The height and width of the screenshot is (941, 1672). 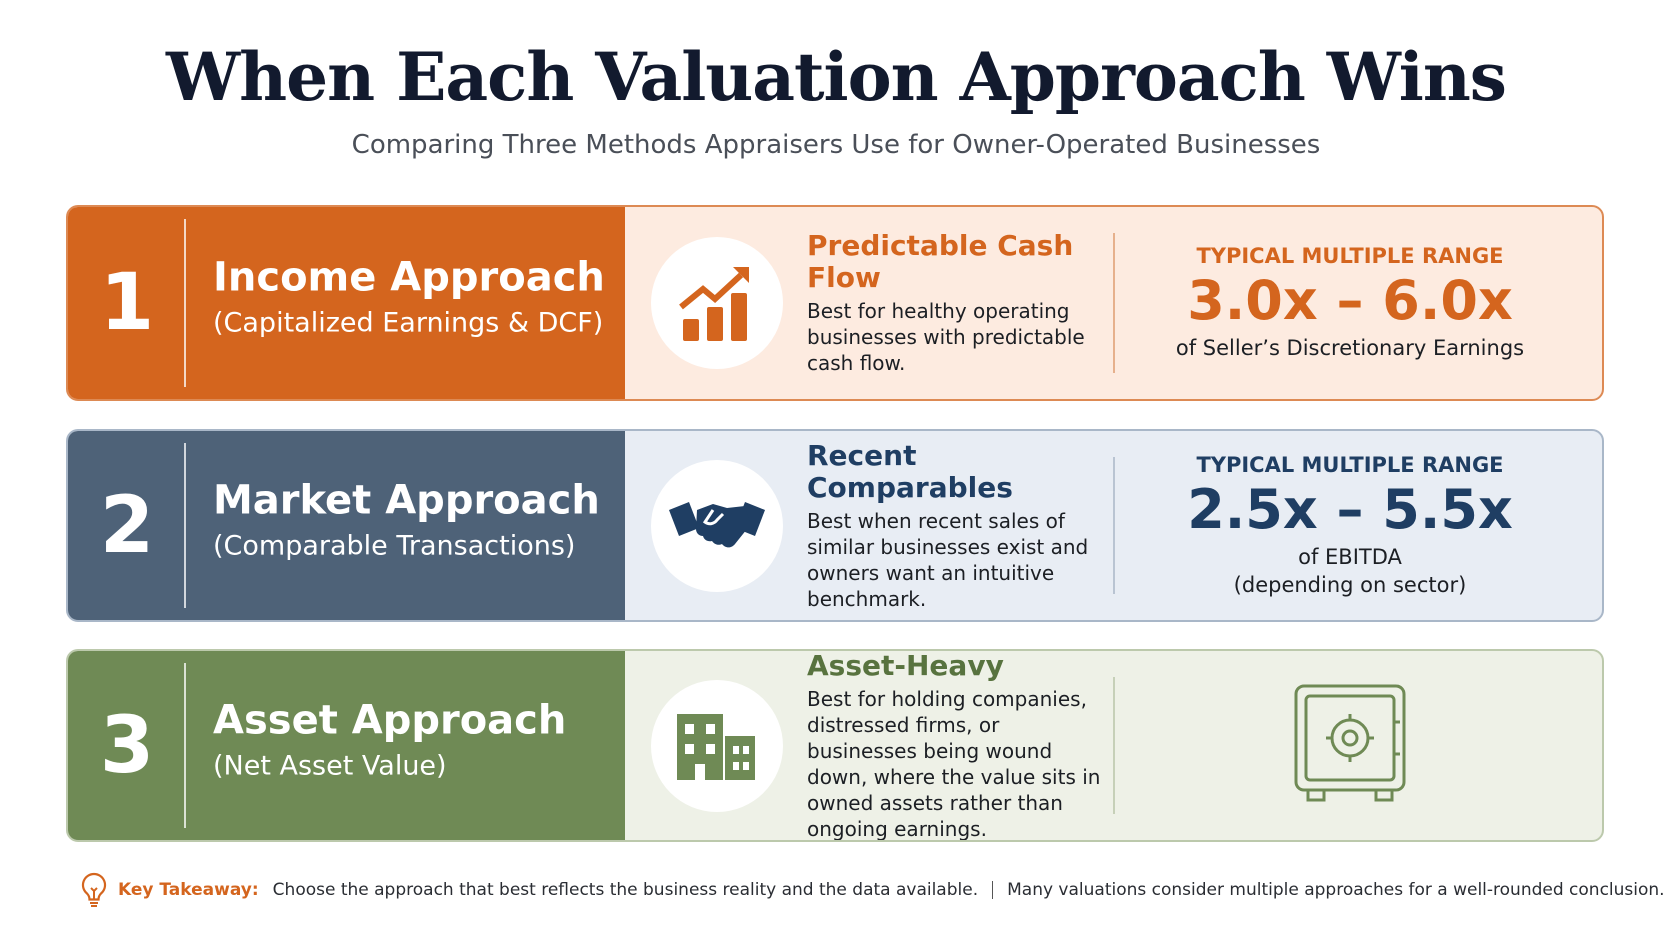 I want to click on approach-name: Asset Approach, so click(x=390, y=720).